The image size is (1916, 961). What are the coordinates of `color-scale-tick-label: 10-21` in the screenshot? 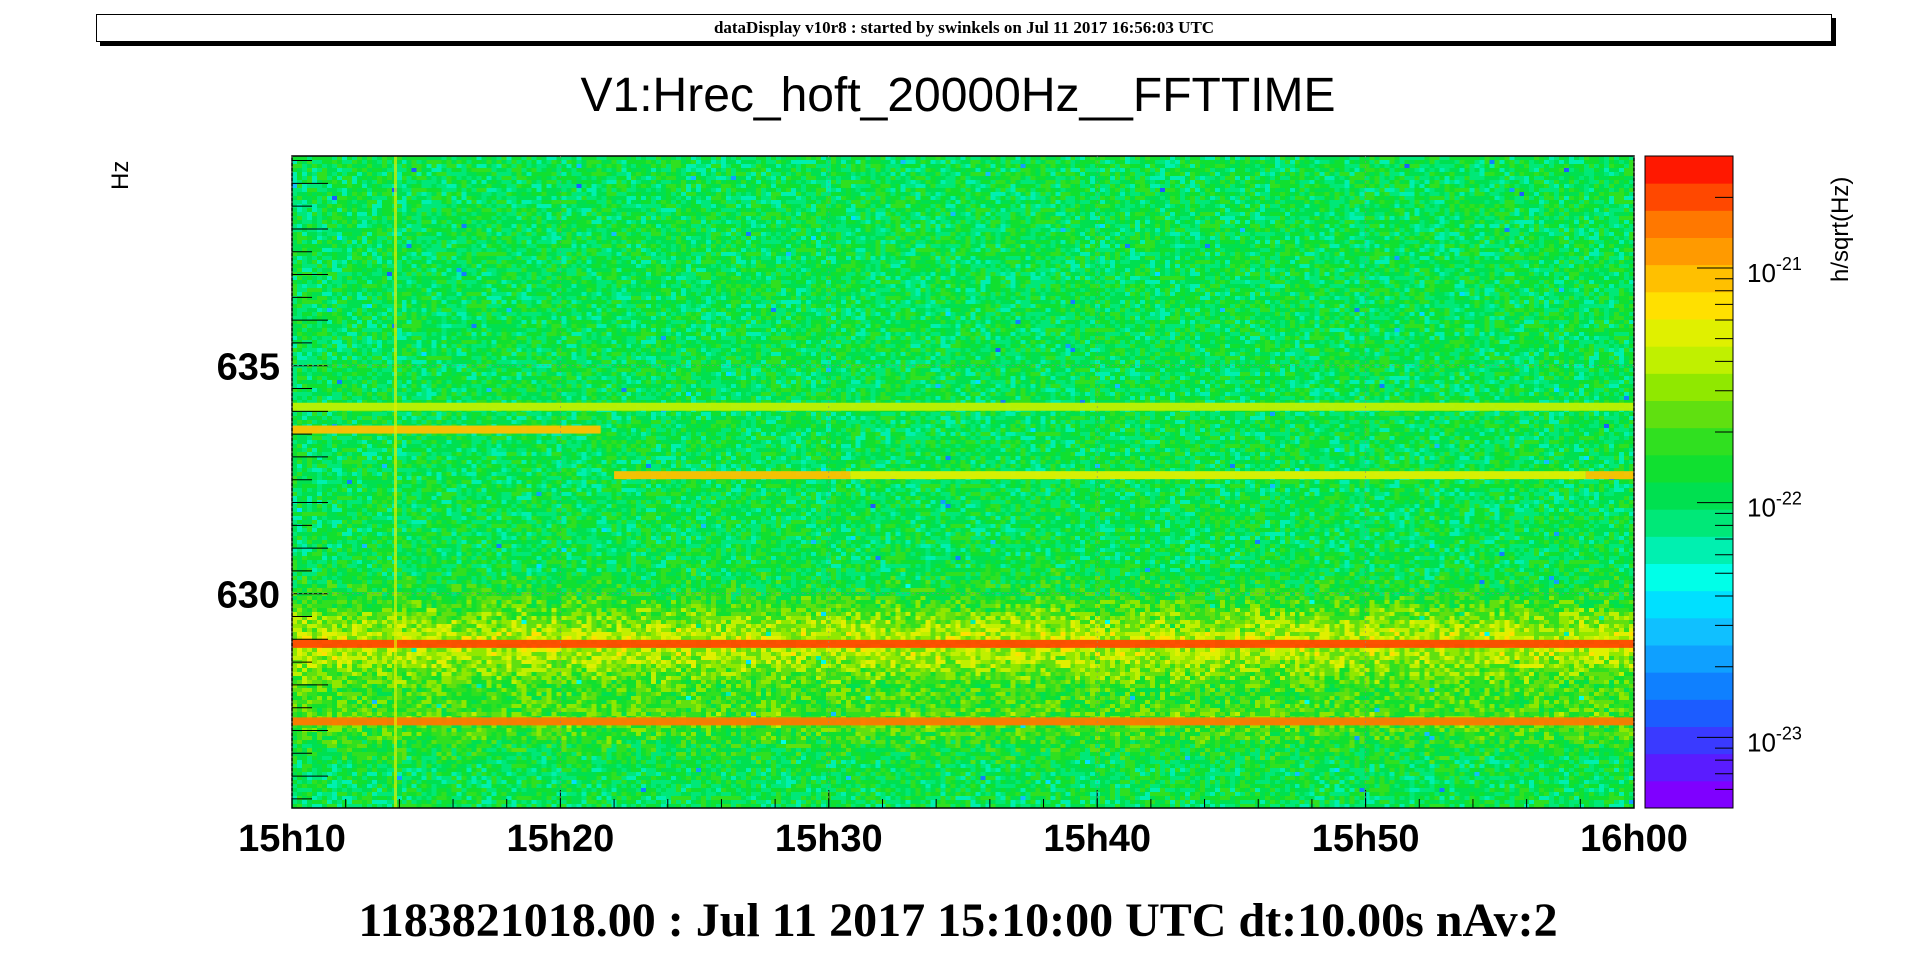 It's located at (1774, 271).